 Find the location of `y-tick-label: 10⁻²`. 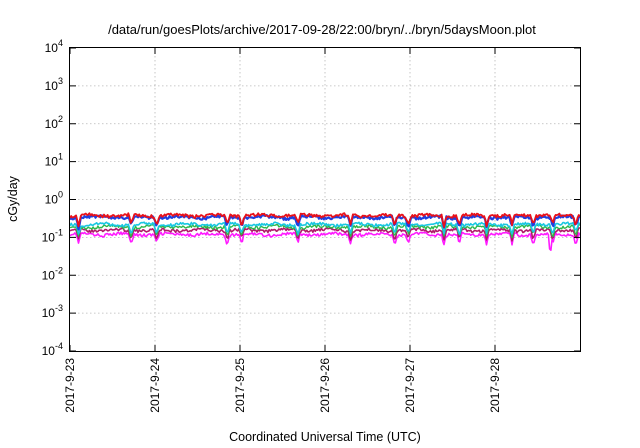

y-tick-label: 10⁻² is located at coordinates (52, 273).